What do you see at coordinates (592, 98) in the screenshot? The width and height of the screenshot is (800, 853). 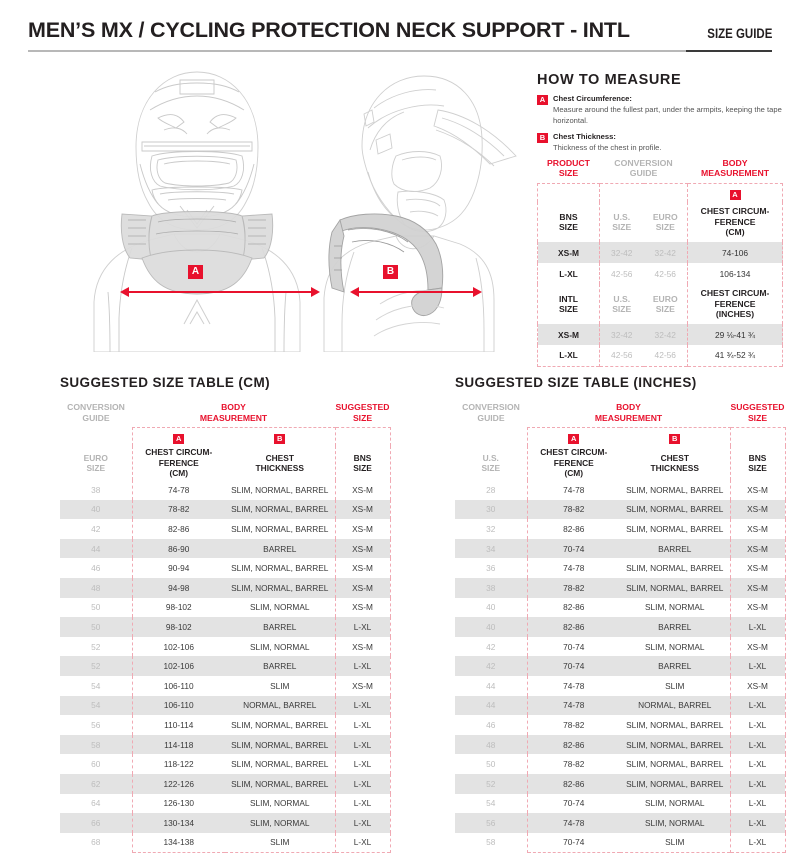 I see `measure-label: Chest Circumference:` at bounding box center [592, 98].